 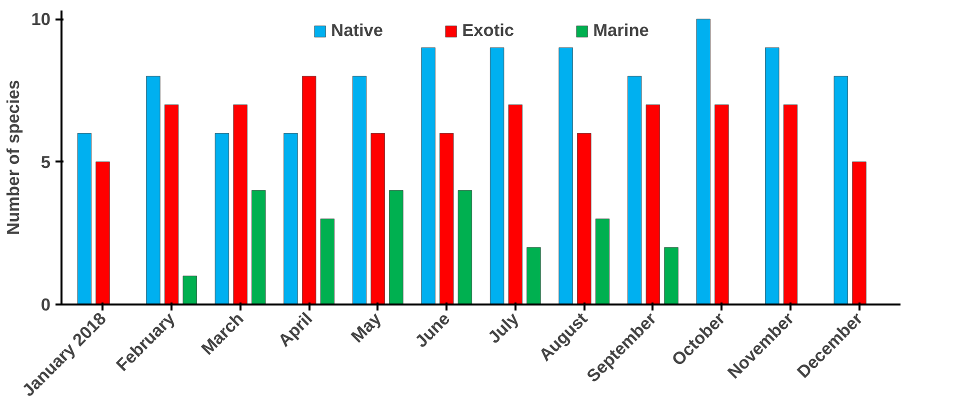 What do you see at coordinates (621, 30) in the screenshot?
I see `legend-label: Marine` at bounding box center [621, 30].